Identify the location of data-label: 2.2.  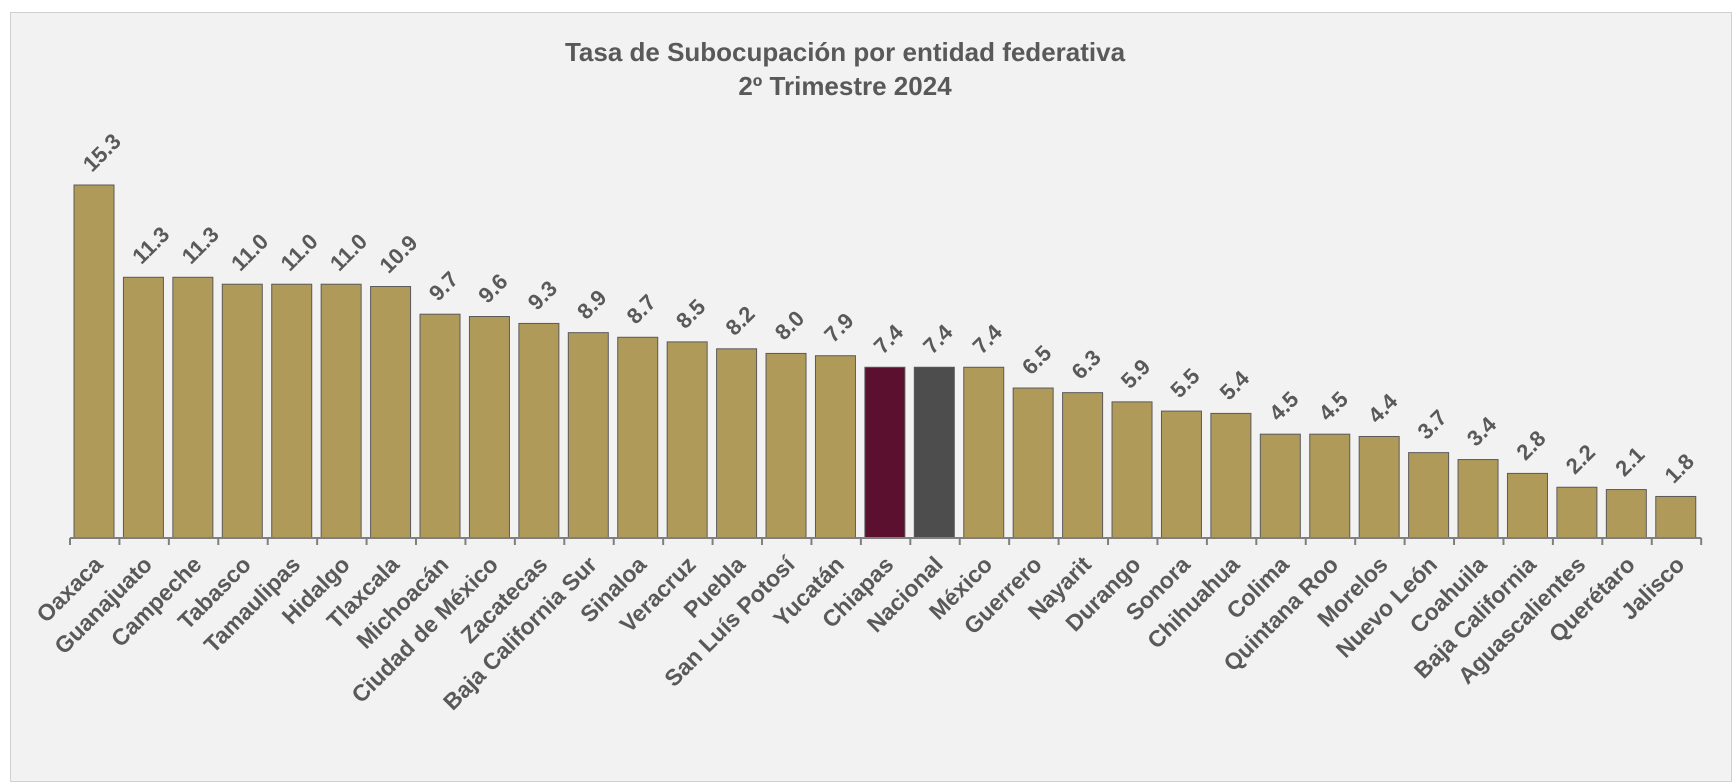
(1580, 458).